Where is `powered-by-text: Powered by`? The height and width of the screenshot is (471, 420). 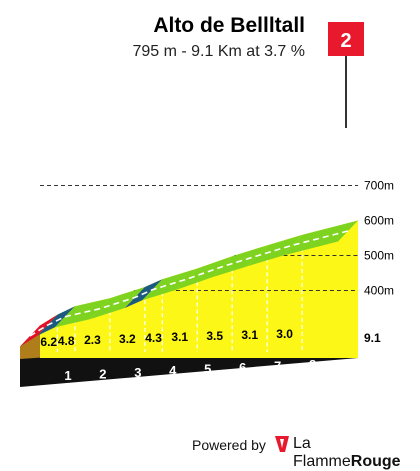
powered-by-text: Powered by is located at coordinates (229, 445).